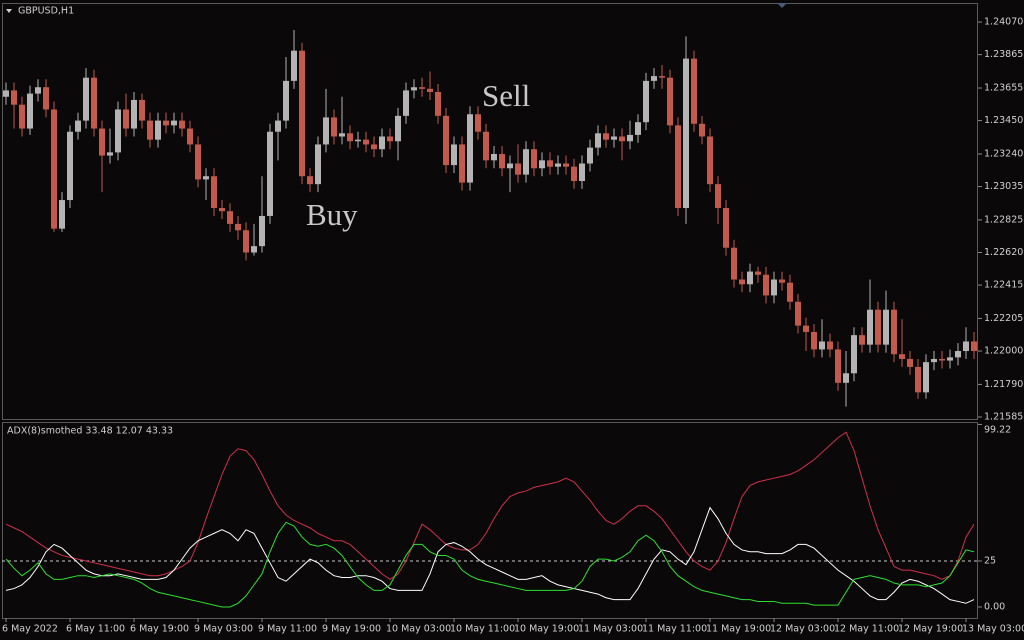 The height and width of the screenshot is (640, 1024). I want to click on chart-title: GBPUSD,H1, so click(46, 11).